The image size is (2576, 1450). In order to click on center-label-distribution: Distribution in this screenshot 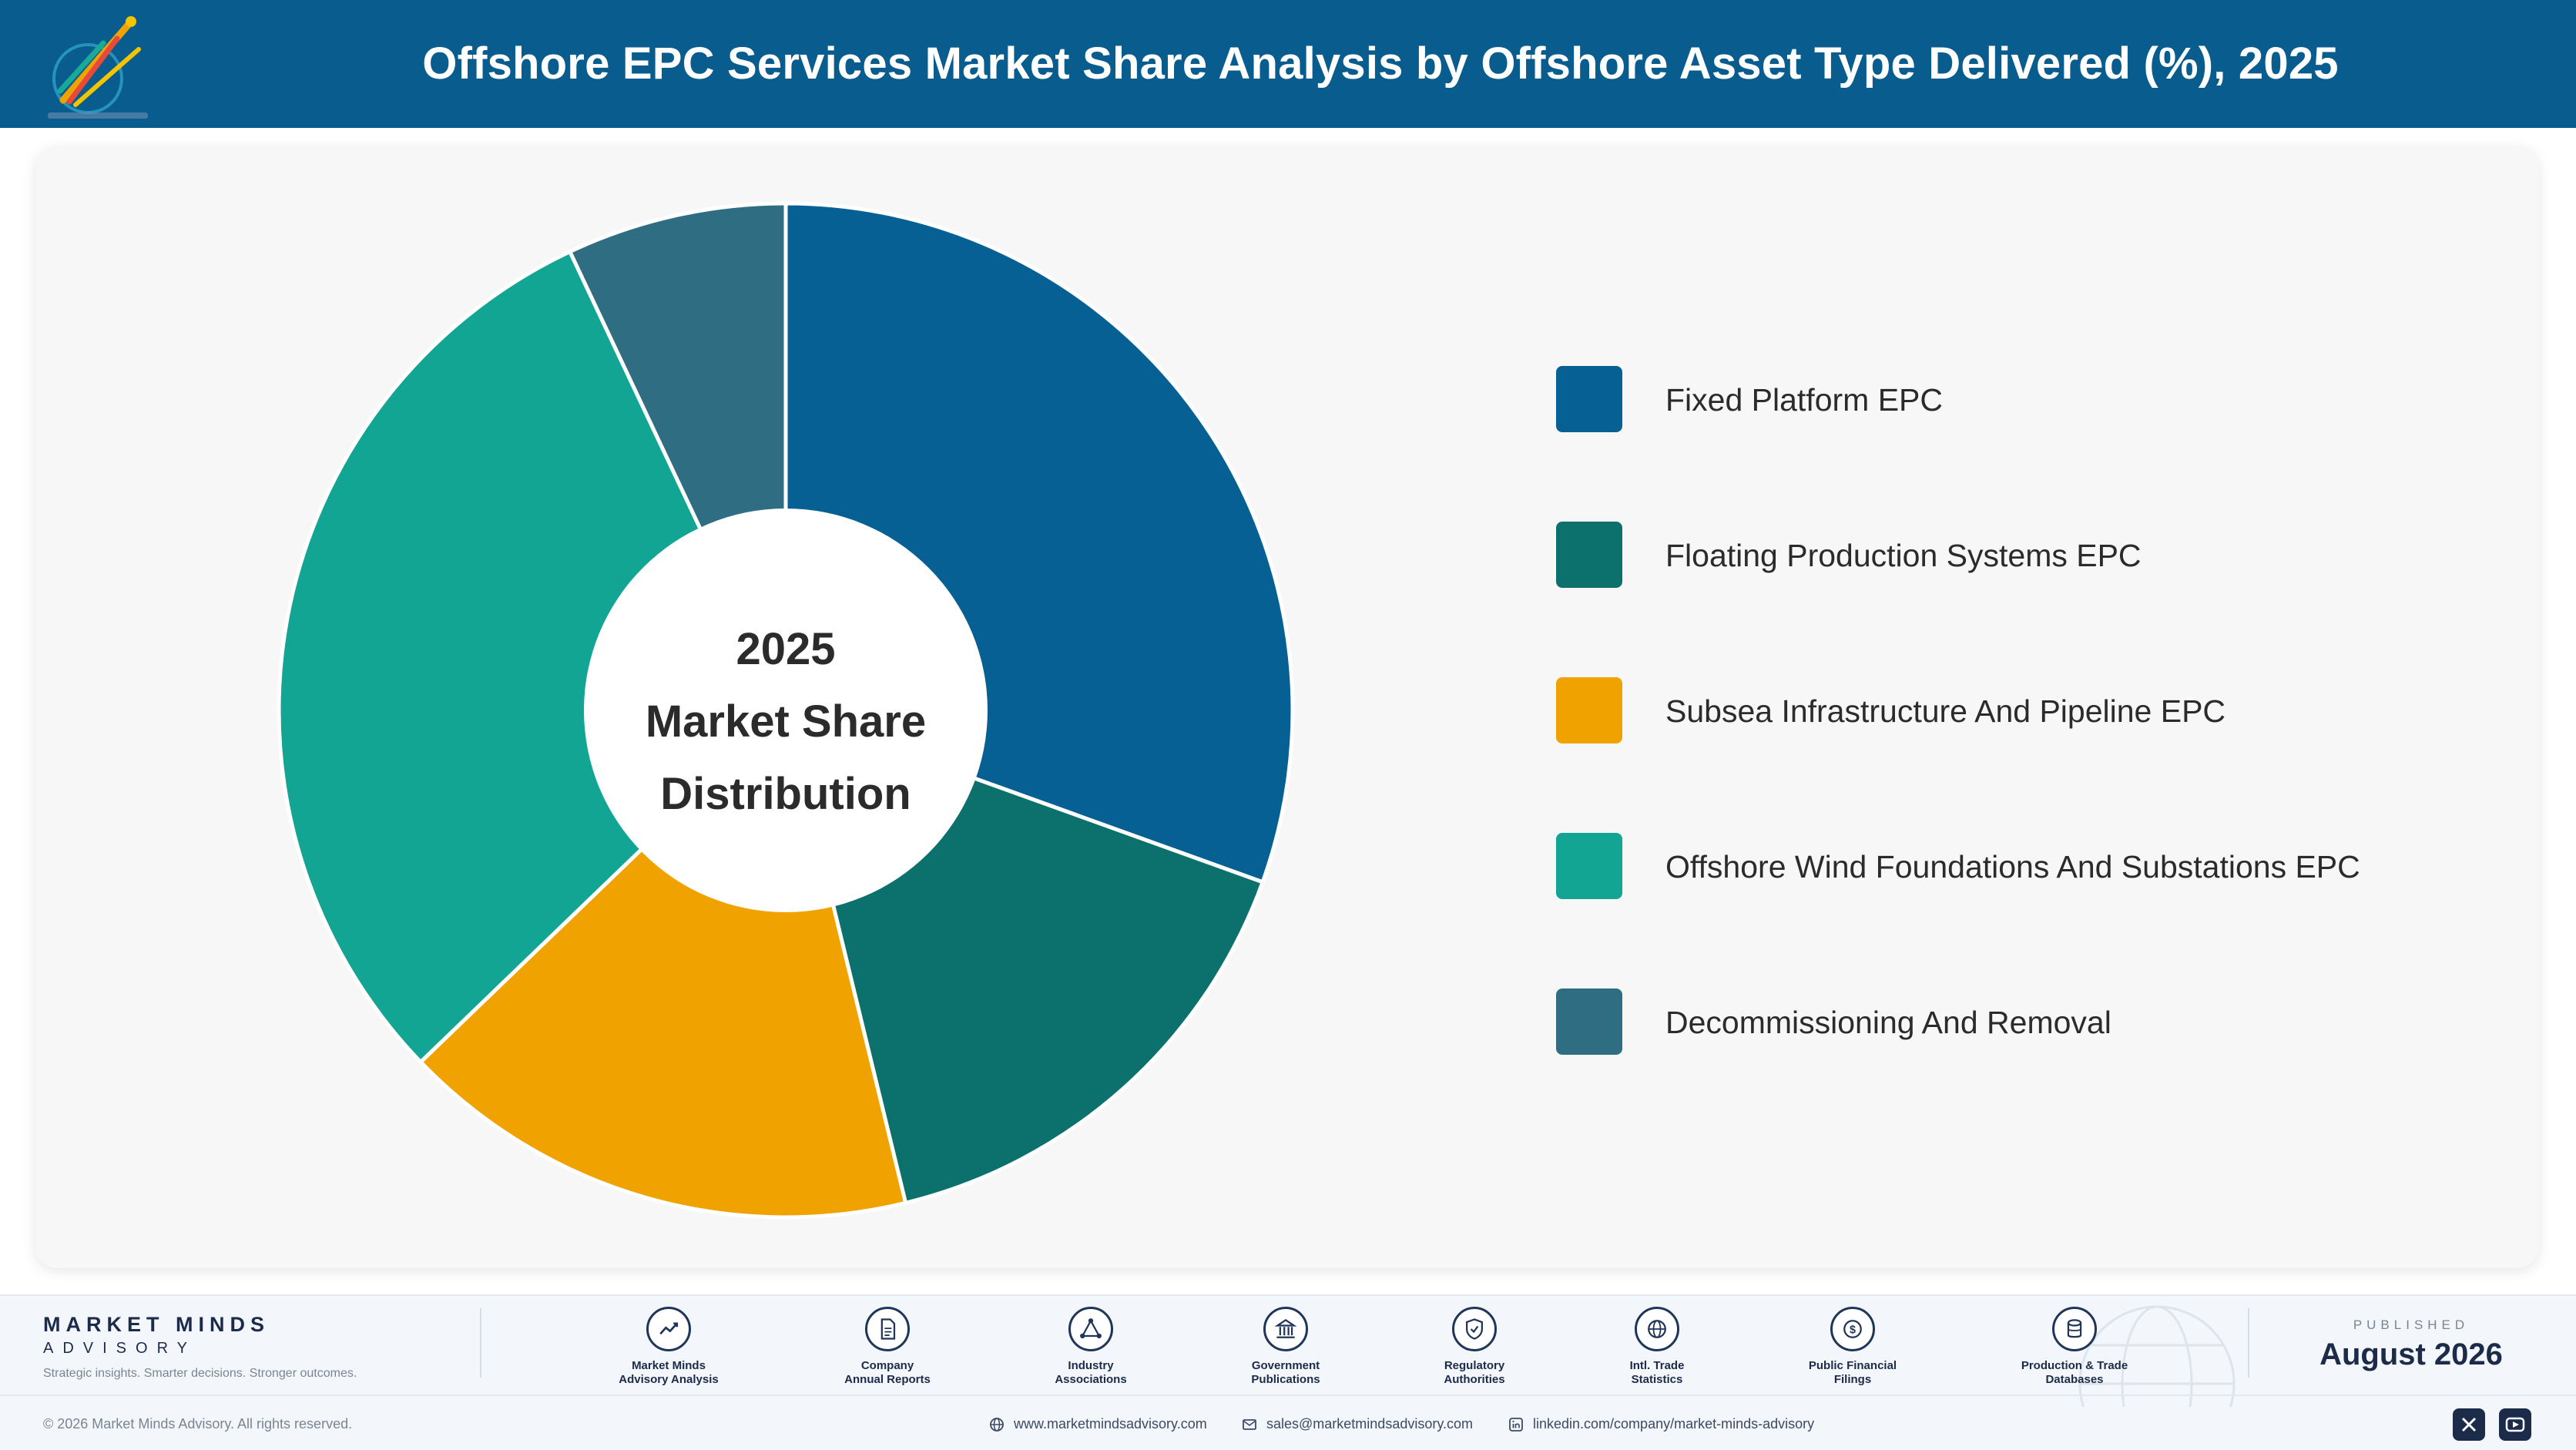, I will do `click(785, 794)`.